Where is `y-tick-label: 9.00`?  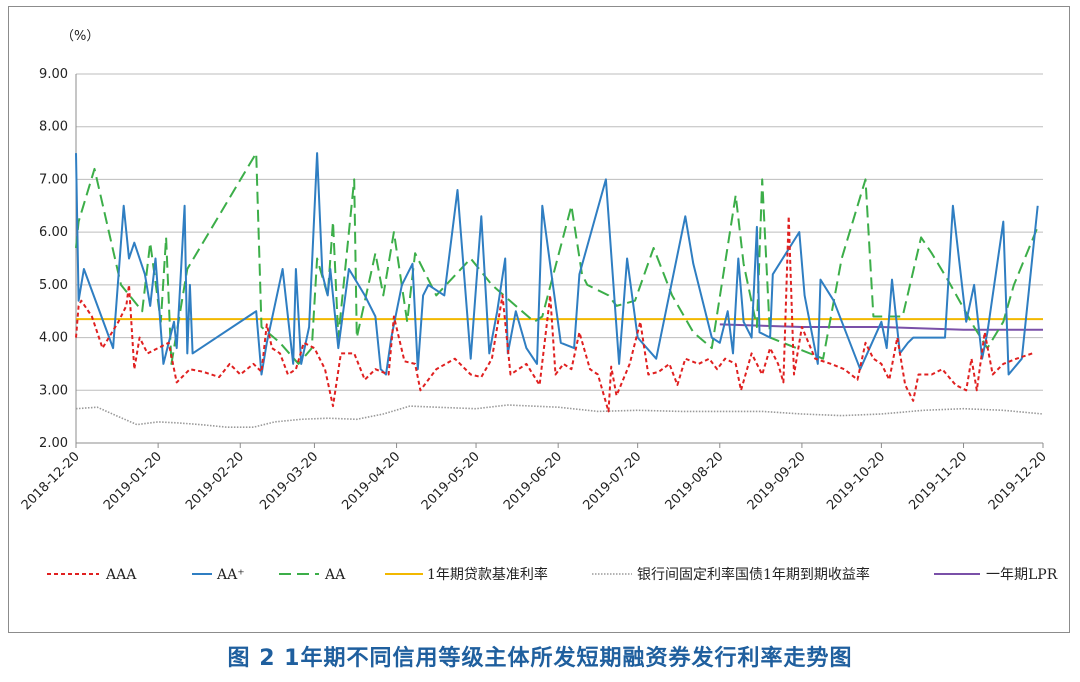
y-tick-label: 9.00 is located at coordinates (53, 74).